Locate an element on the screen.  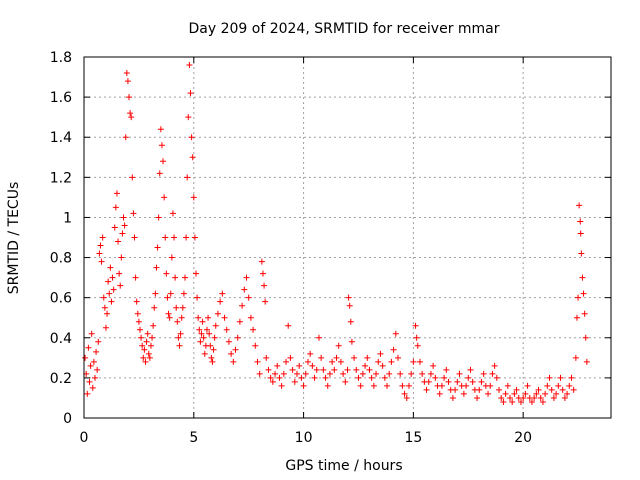
y-tick-label: 0.2 is located at coordinates (61, 379).